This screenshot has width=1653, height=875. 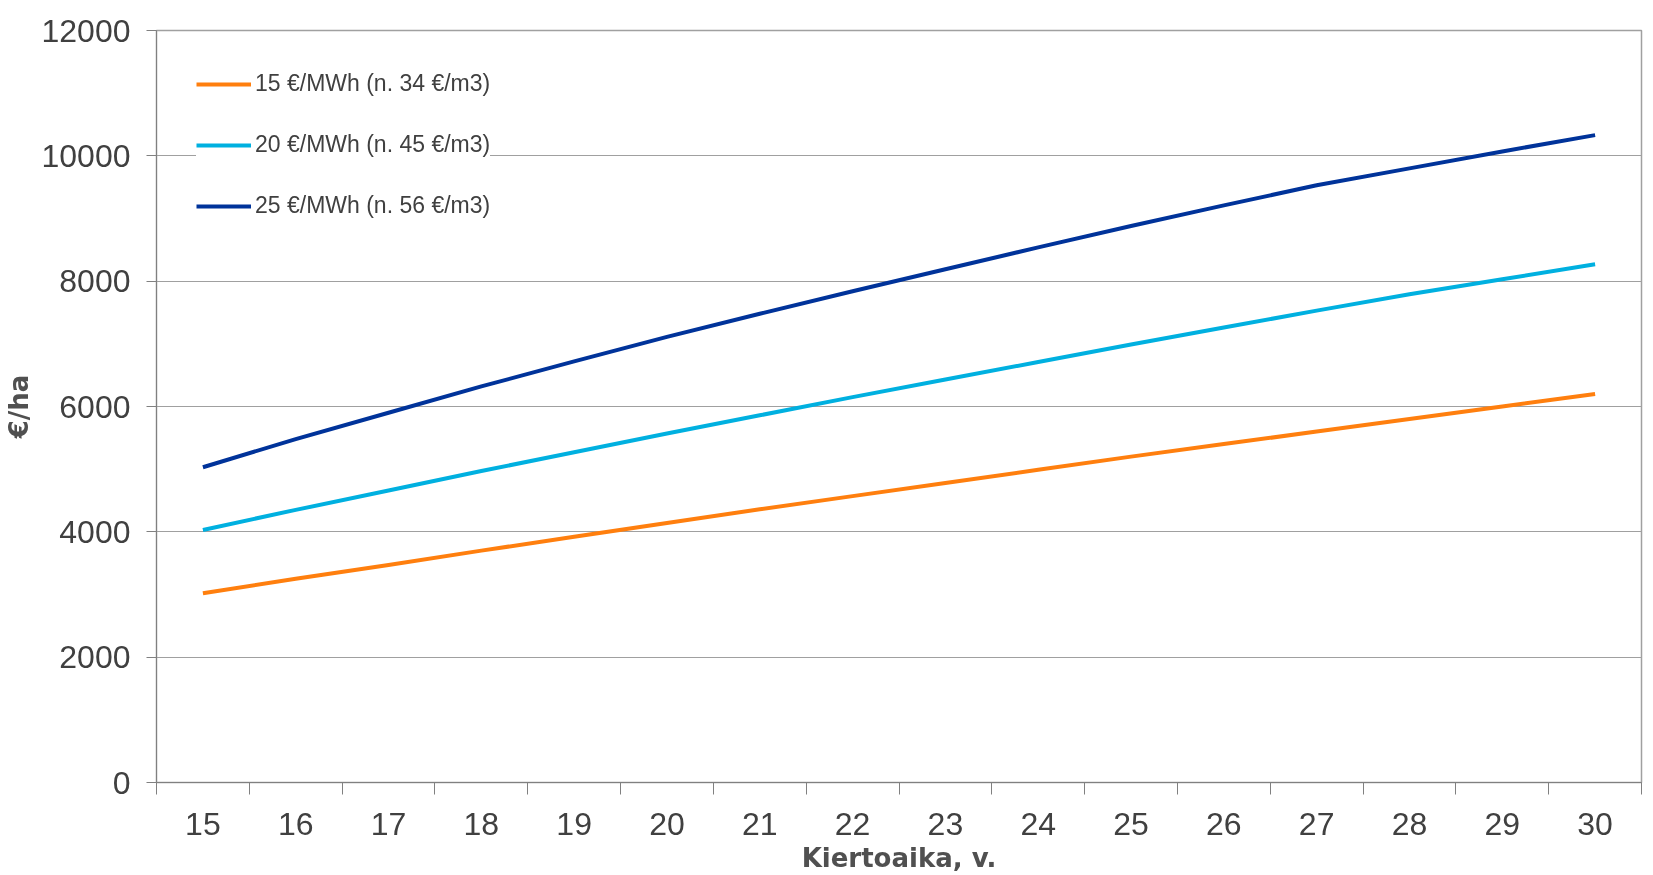 I want to click on y-tick-label: 4000, so click(x=95, y=531).